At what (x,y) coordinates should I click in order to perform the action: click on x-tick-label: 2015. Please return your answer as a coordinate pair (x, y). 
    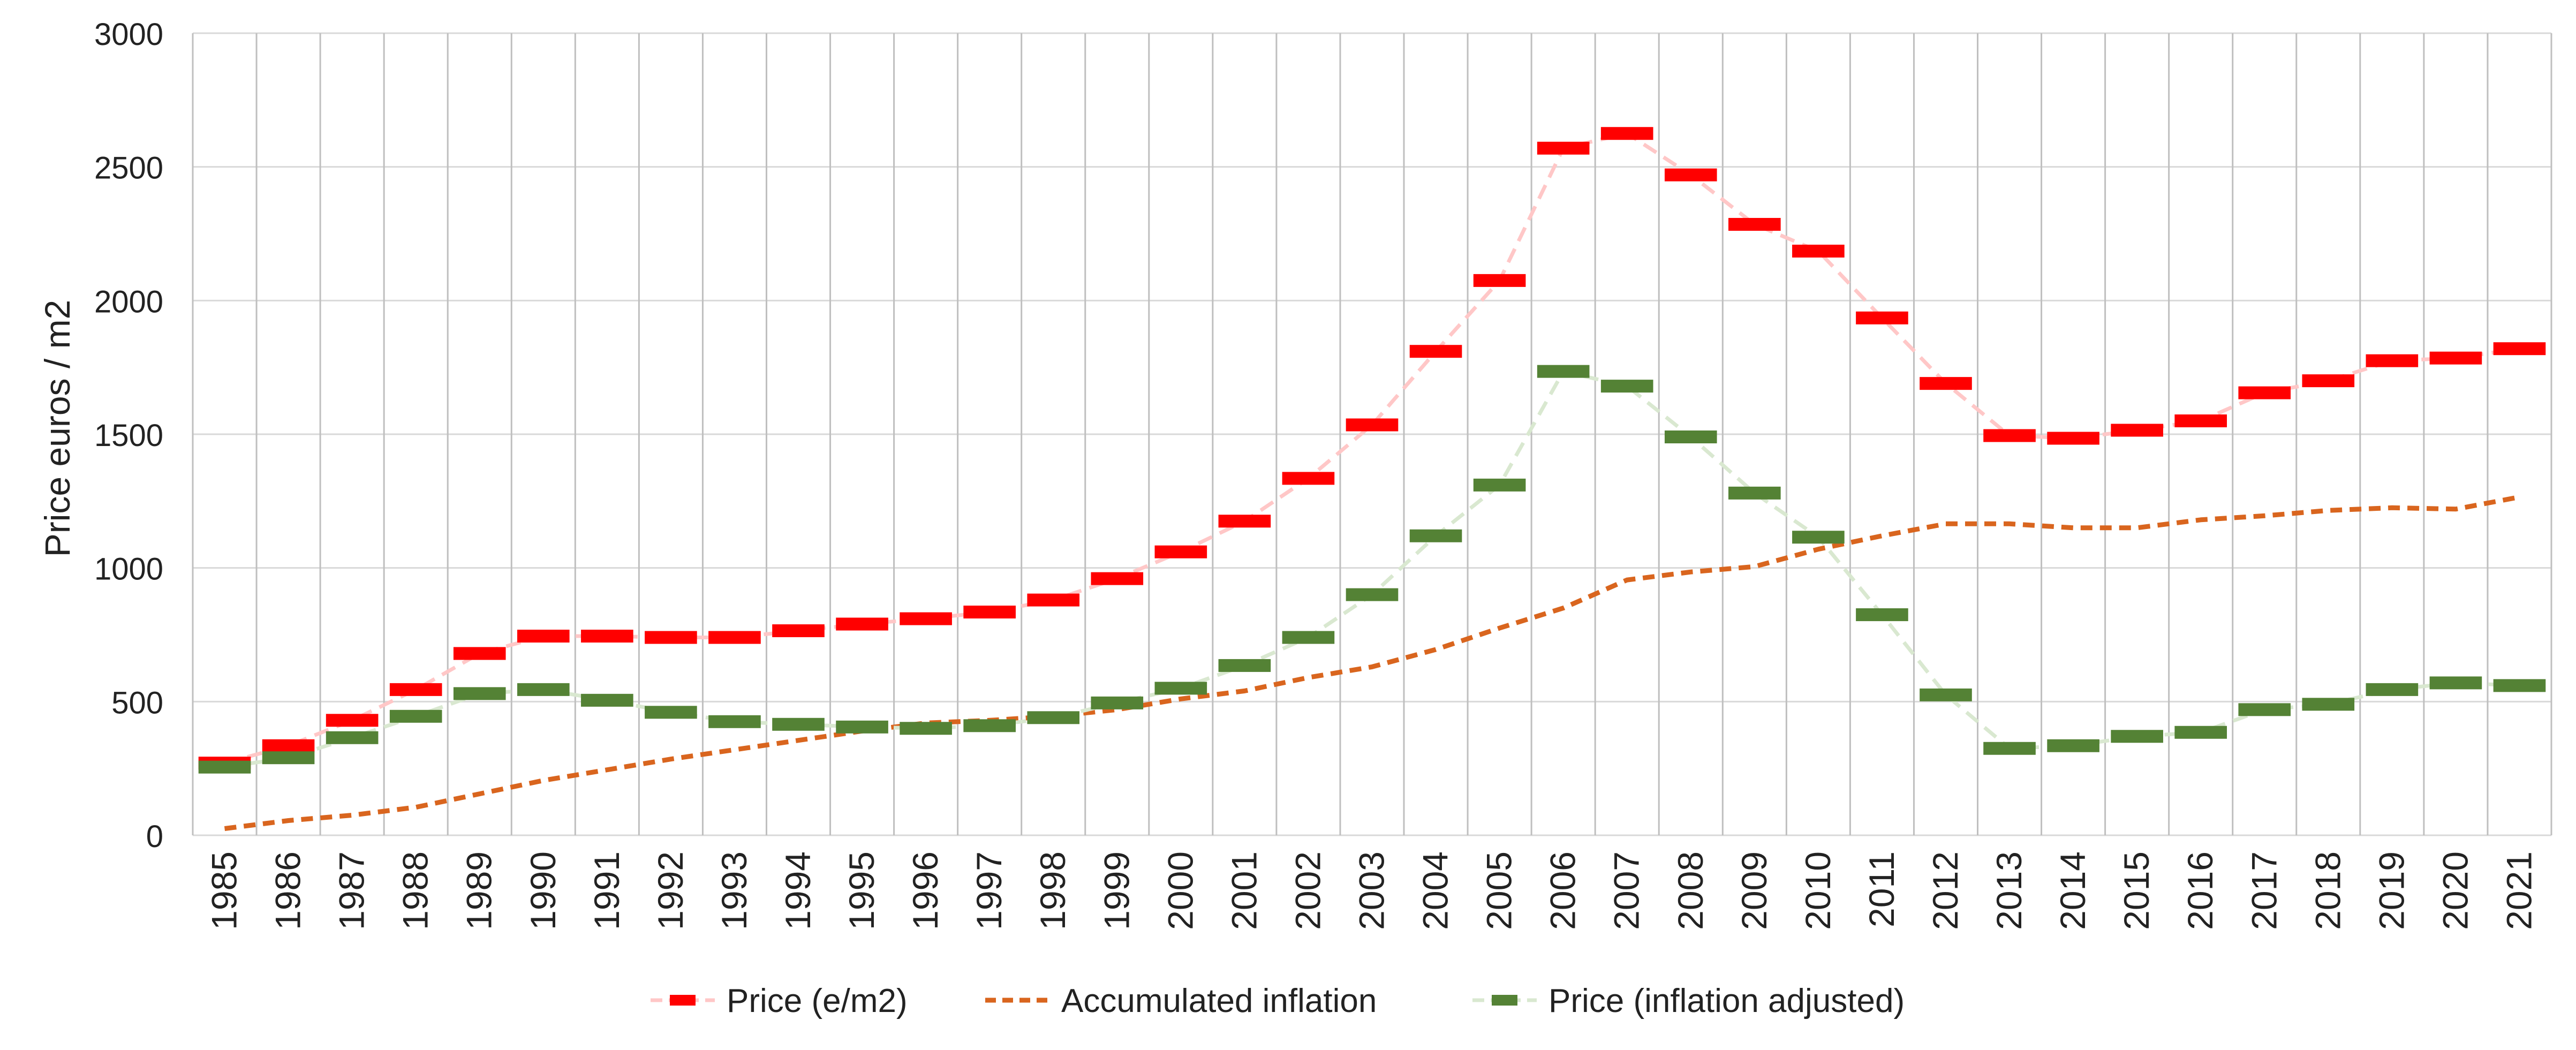
    Looking at the image, I should click on (2136, 890).